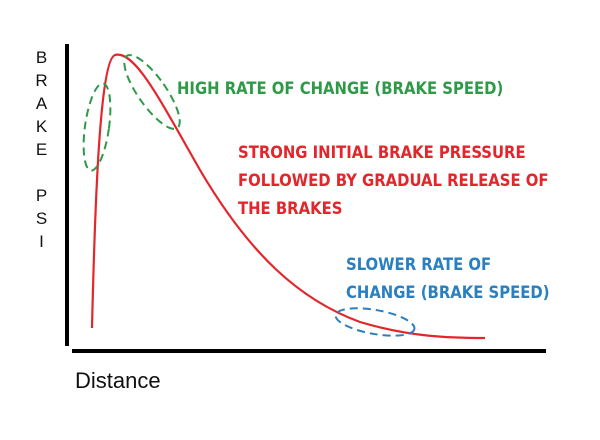 Image resolution: width=600 pixels, height=440 pixels. Describe the element at coordinates (290, 208) in the screenshot. I see `main-annotation: THE BRAKES` at that location.